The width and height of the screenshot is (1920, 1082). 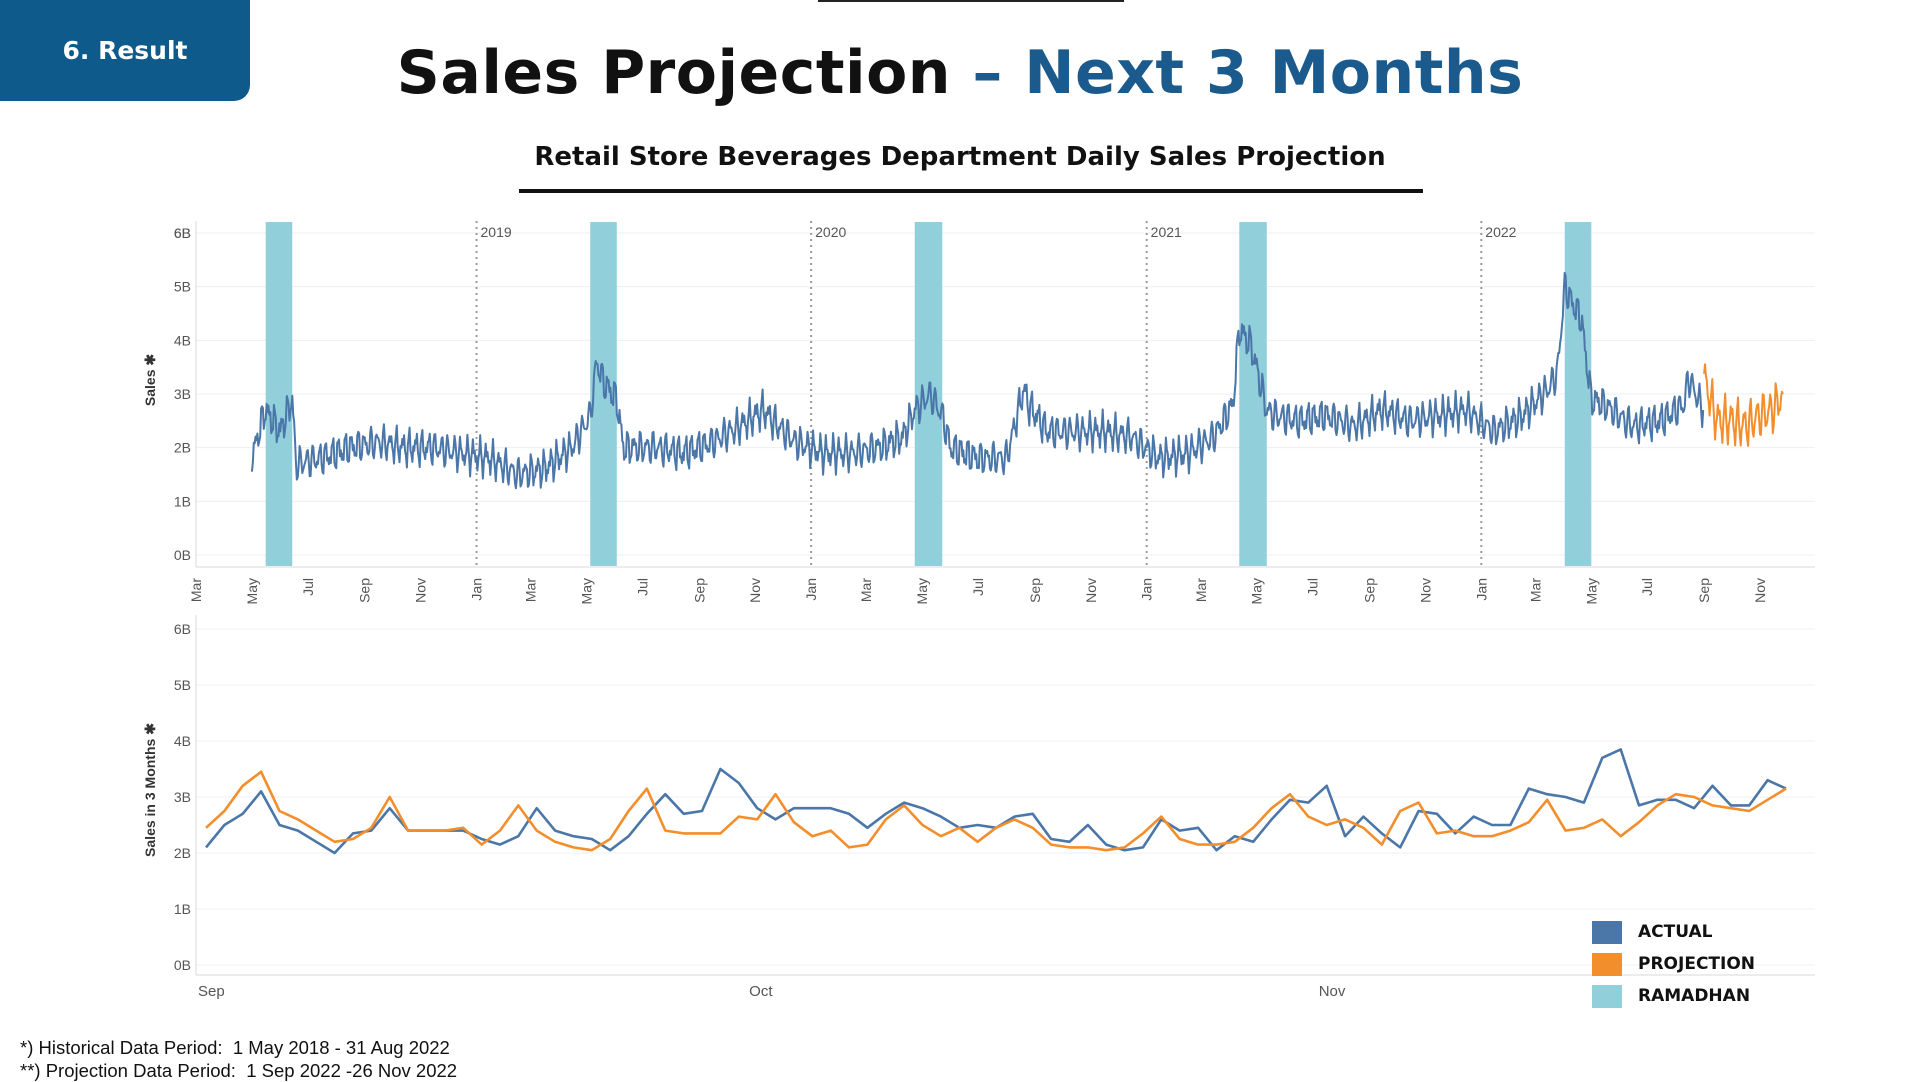 I want to click on year-marker-label: 2020, so click(x=830, y=232).